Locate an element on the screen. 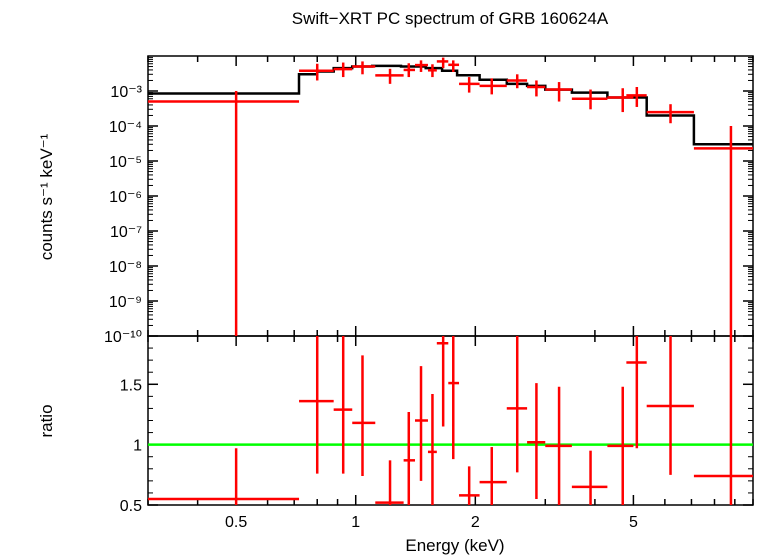 This screenshot has width=758, height=556. x-tick-label: 5 is located at coordinates (633, 522).